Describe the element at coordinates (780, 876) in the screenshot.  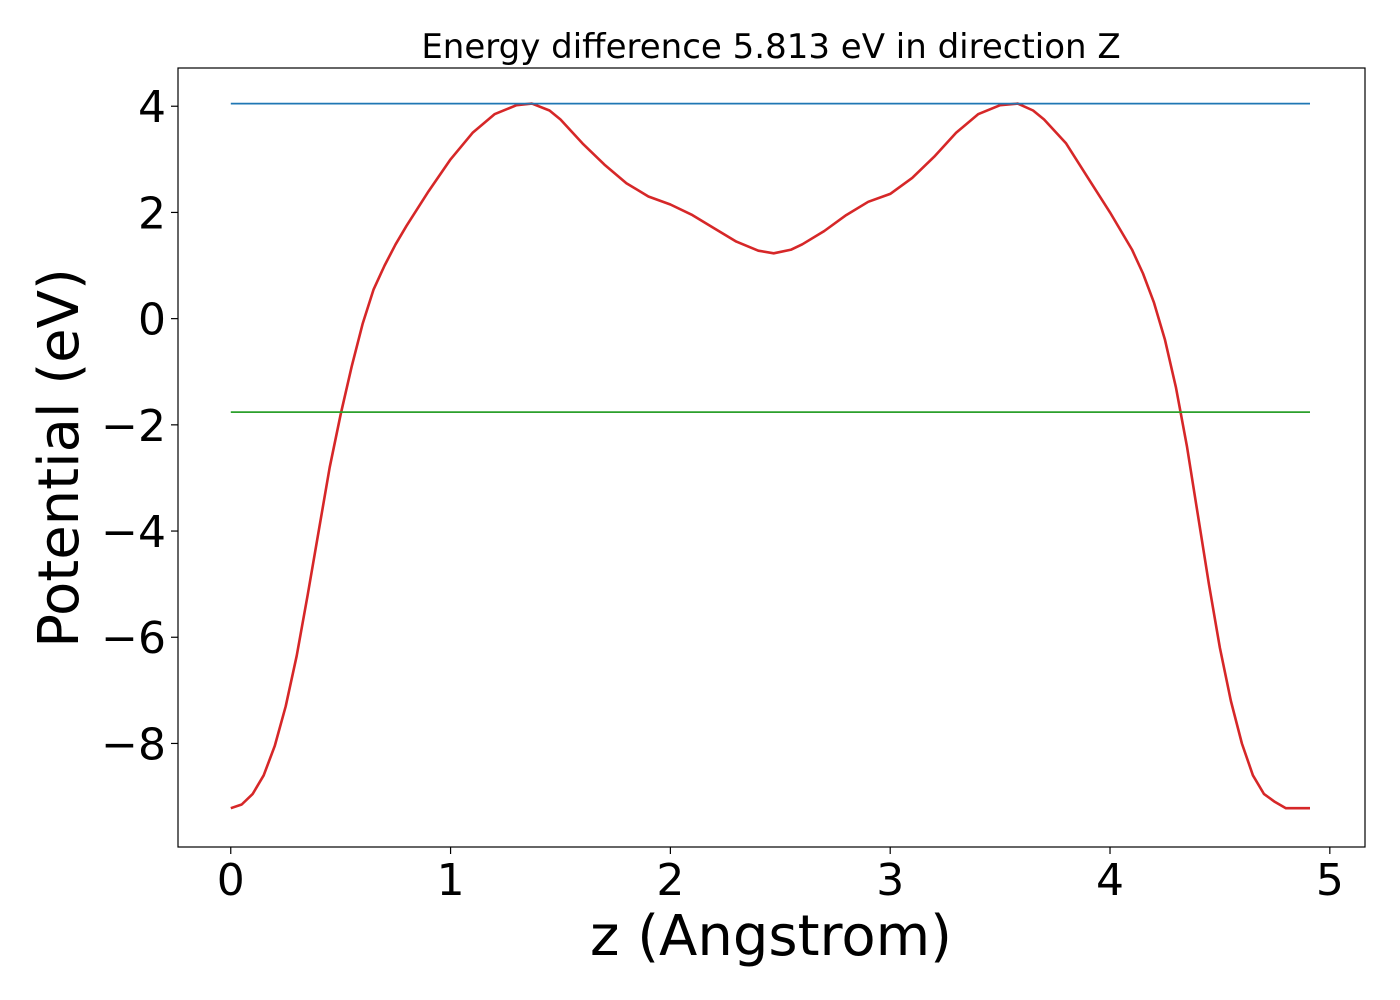
I see `x-axis-ticks: 0 1 2 3 4 5` at that location.